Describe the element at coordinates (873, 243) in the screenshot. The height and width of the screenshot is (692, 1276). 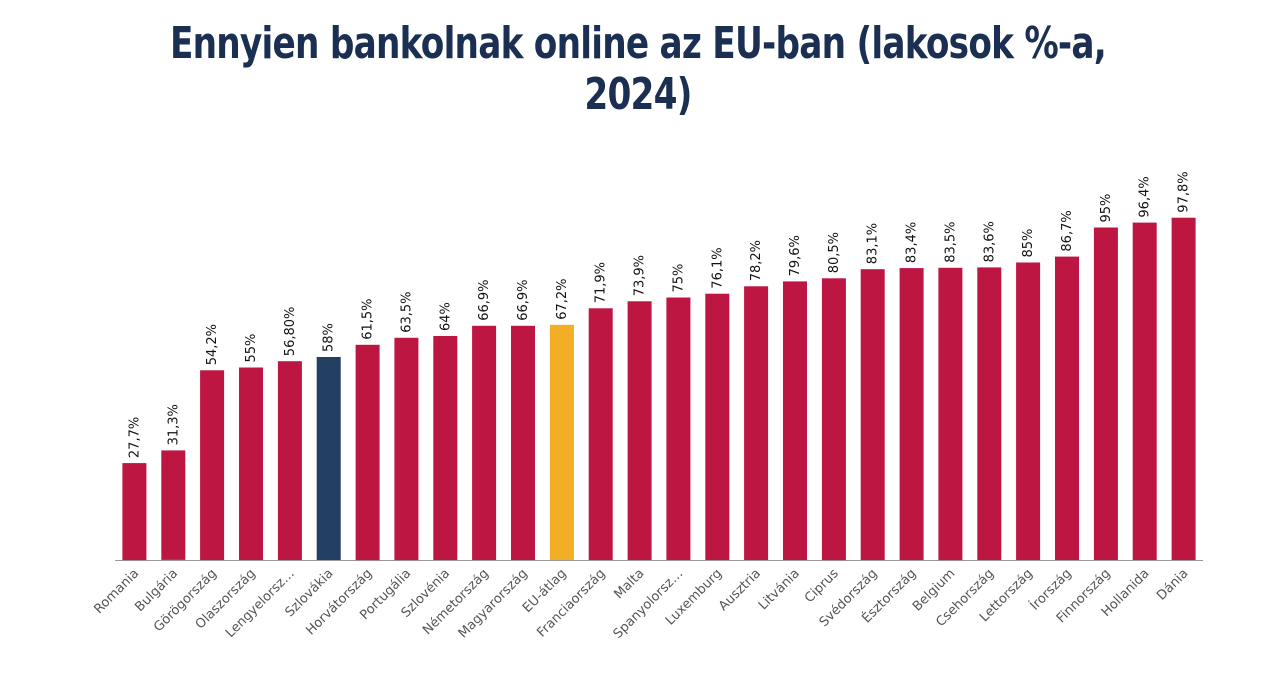
I see `data-label: 83,1%` at that location.